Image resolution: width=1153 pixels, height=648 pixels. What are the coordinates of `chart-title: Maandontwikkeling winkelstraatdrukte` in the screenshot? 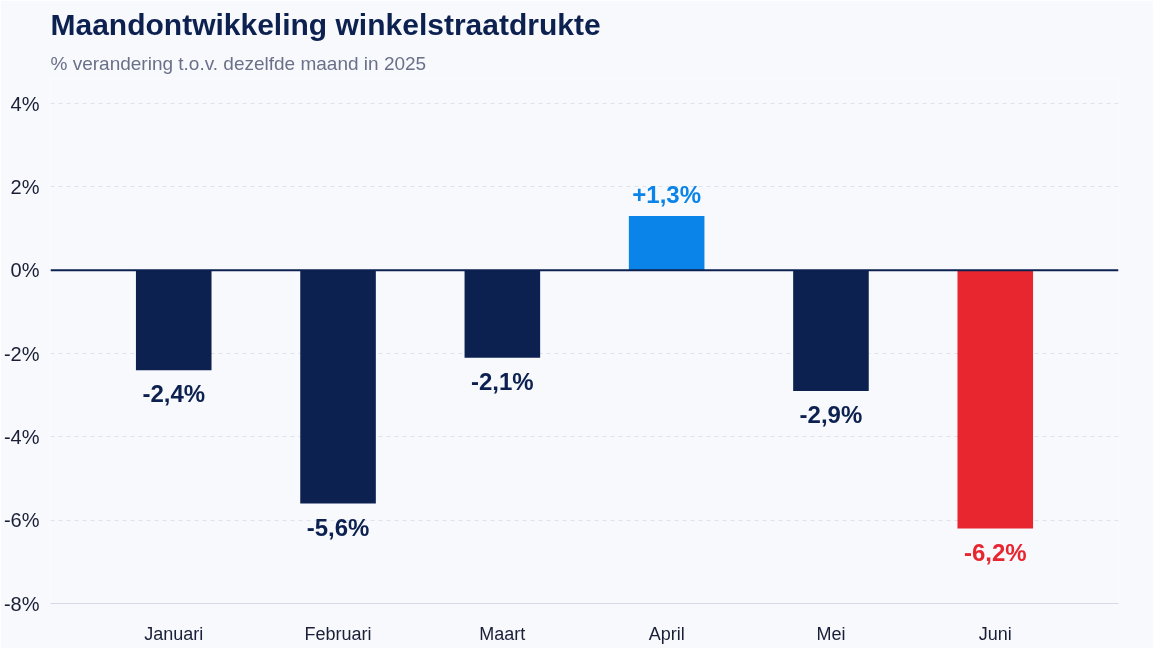 It's located at (325, 24).